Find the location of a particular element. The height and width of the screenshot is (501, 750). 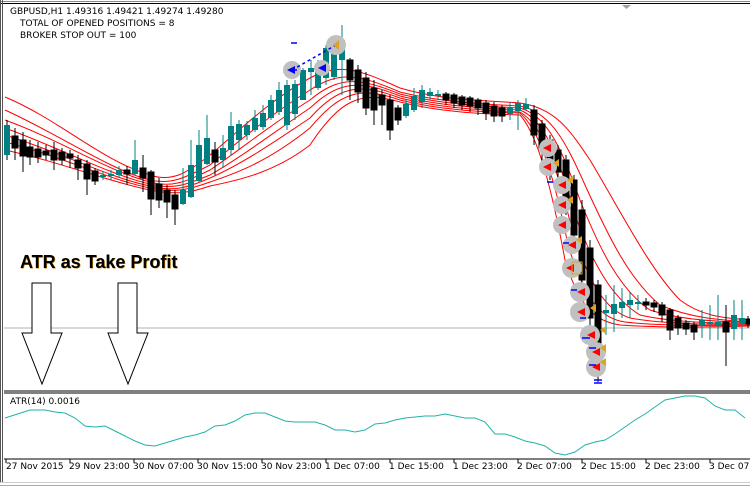

time-axis-label: 2 Dec 15:00 is located at coordinates (608, 467).